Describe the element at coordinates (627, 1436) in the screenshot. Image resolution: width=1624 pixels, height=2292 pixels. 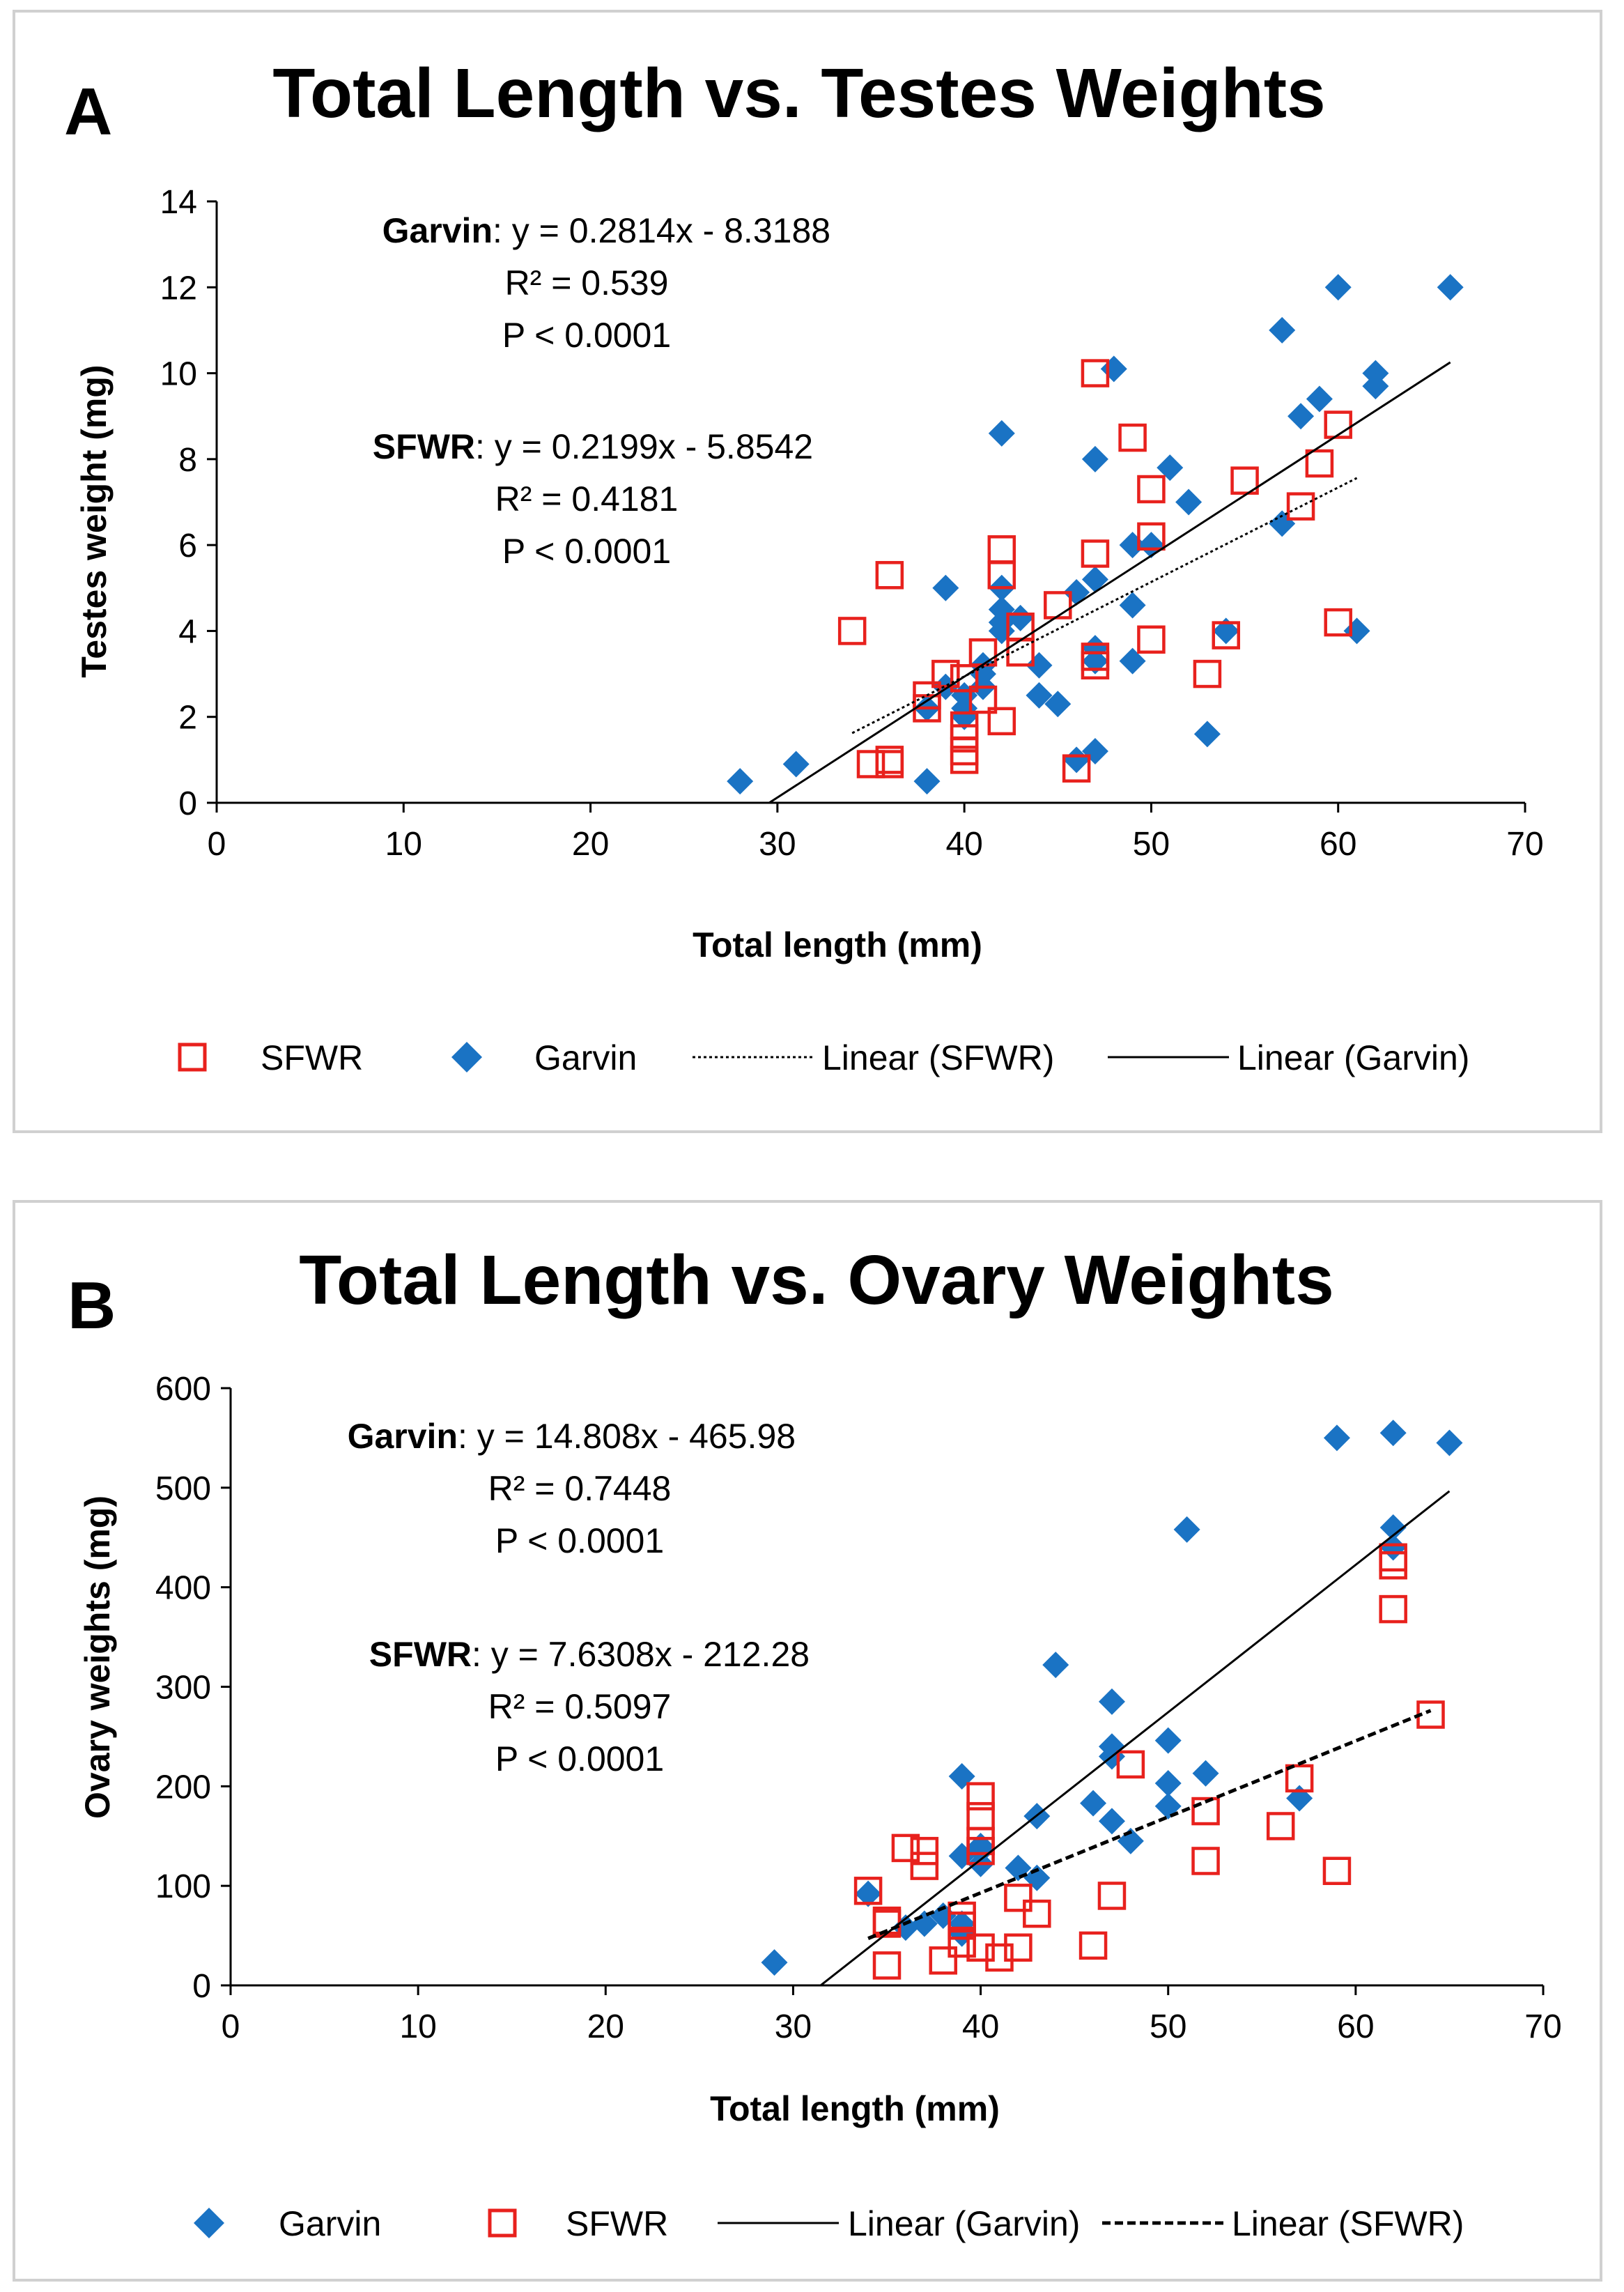
I see `annotation-garvin-equation-b: : y = 14.808x - 465.98` at that location.